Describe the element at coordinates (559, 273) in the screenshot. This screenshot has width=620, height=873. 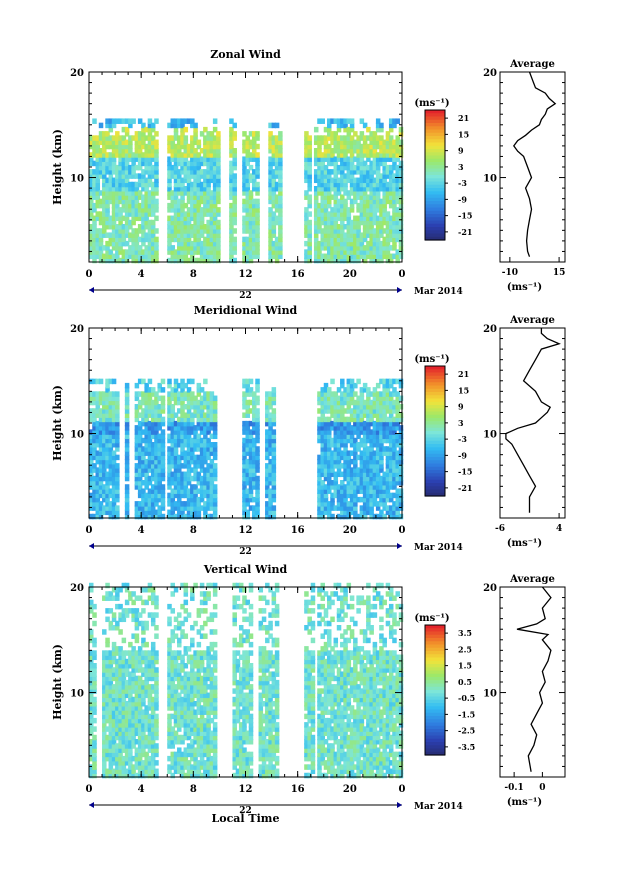
I see `average-x-tick-label: 15` at that location.